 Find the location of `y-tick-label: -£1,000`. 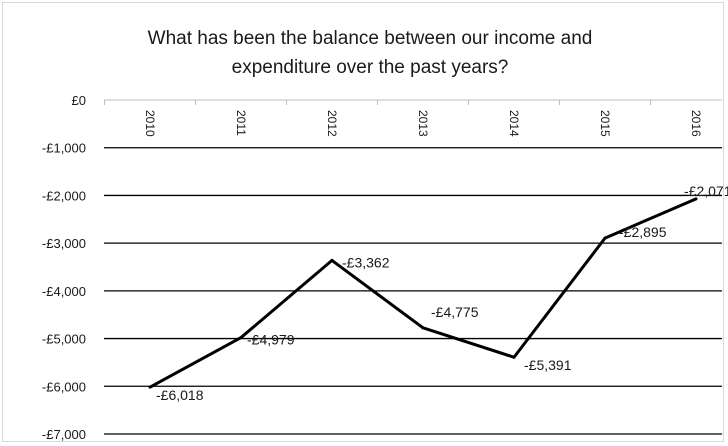

y-tick-label: -£1,000 is located at coordinates (64, 148).